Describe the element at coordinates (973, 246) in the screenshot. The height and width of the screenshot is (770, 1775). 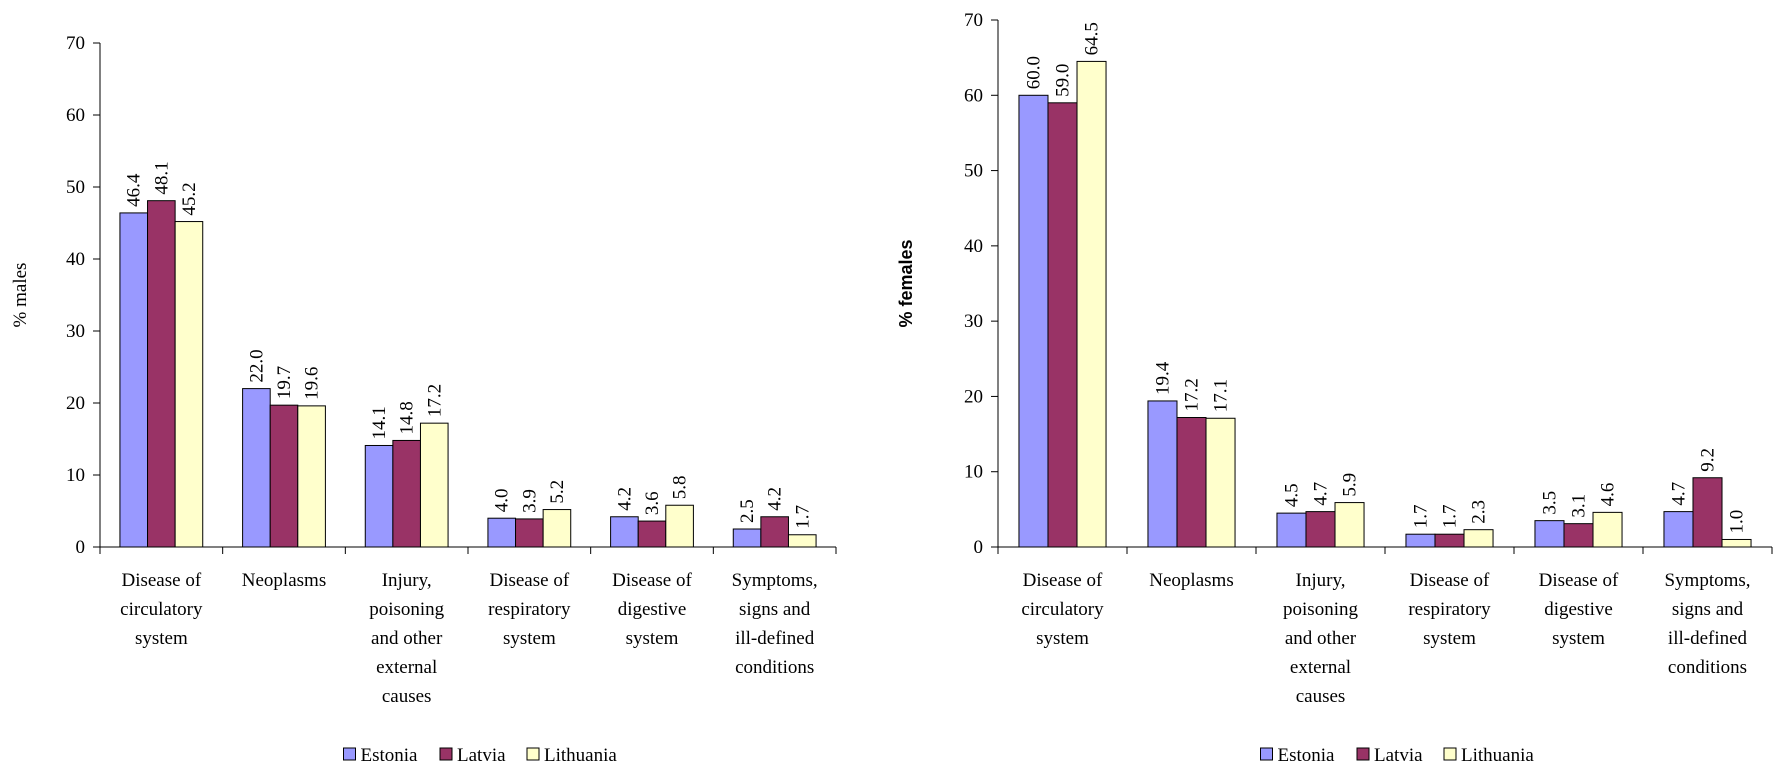
I see `y-tick-label: 40` at that location.